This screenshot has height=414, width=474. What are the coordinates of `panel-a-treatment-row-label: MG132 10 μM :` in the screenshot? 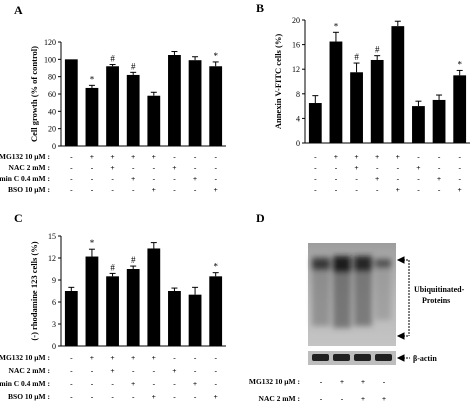 It's located at (25, 156).